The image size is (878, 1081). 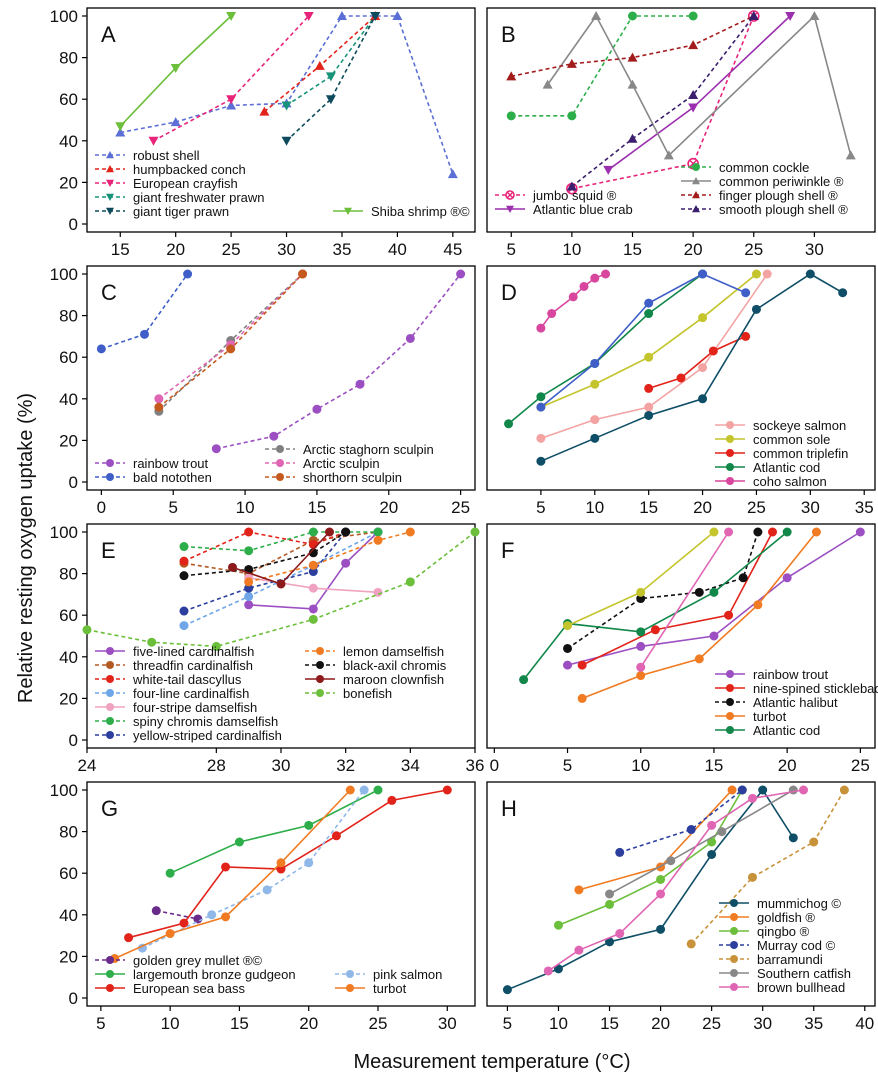 I want to click on figure-ylabel: Relative resting oxygen uptake (%), so click(x=26, y=548).